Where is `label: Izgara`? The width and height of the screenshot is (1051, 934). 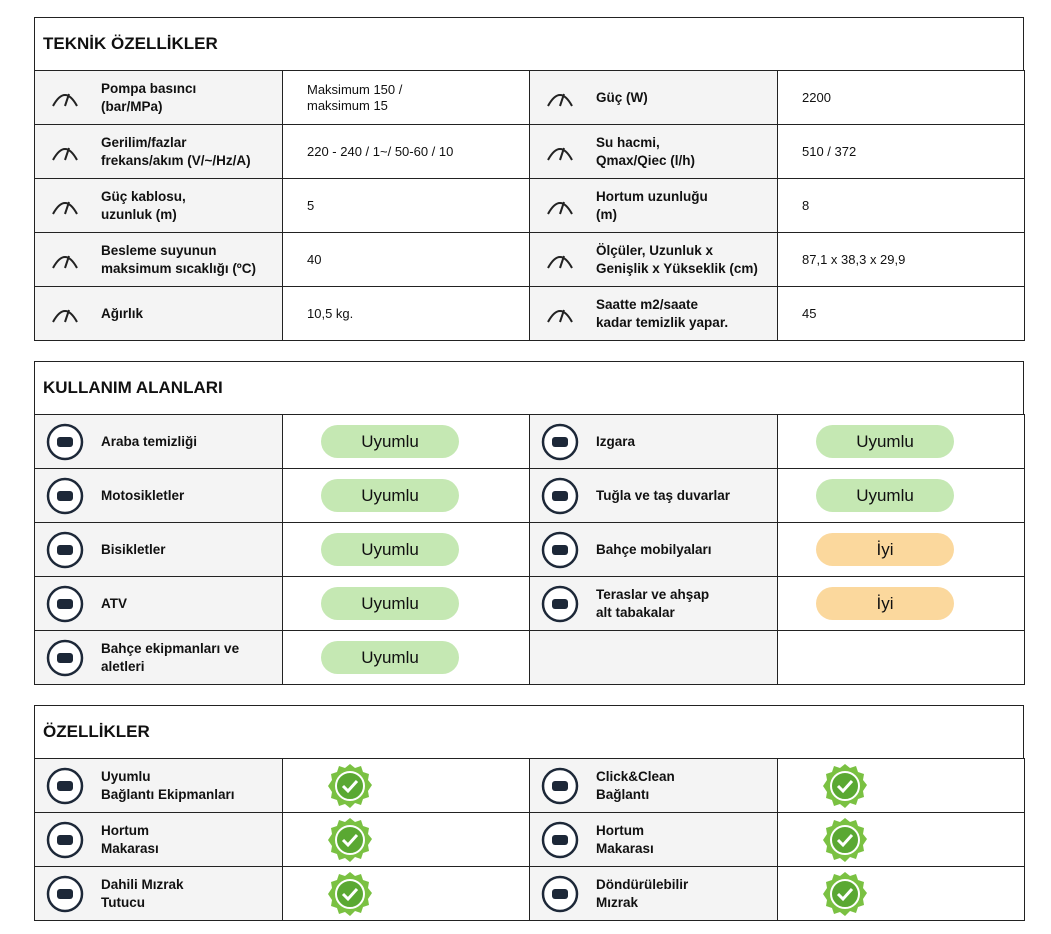
label: Izgara is located at coordinates (616, 441).